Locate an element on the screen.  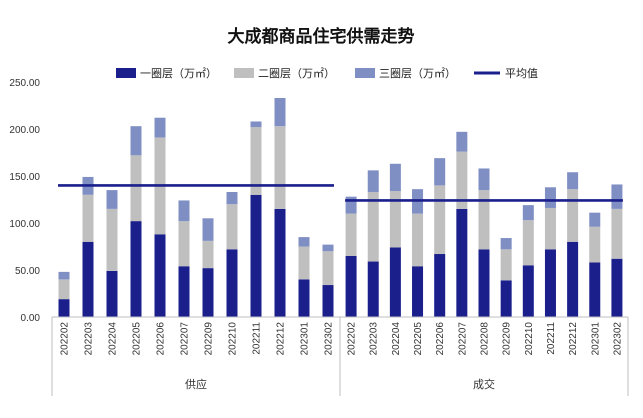
x-tick-label: 202207 is located at coordinates (462, 339).